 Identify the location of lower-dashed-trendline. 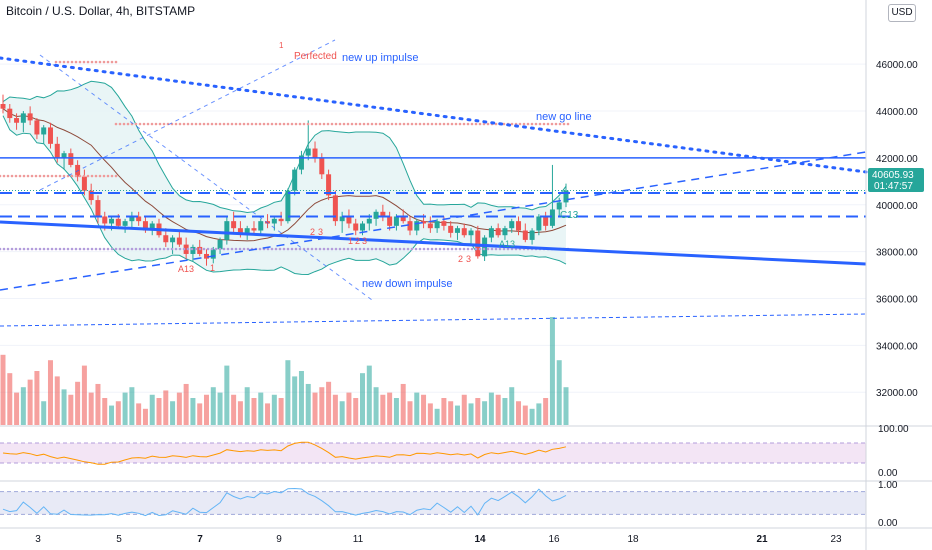
(433, 320).